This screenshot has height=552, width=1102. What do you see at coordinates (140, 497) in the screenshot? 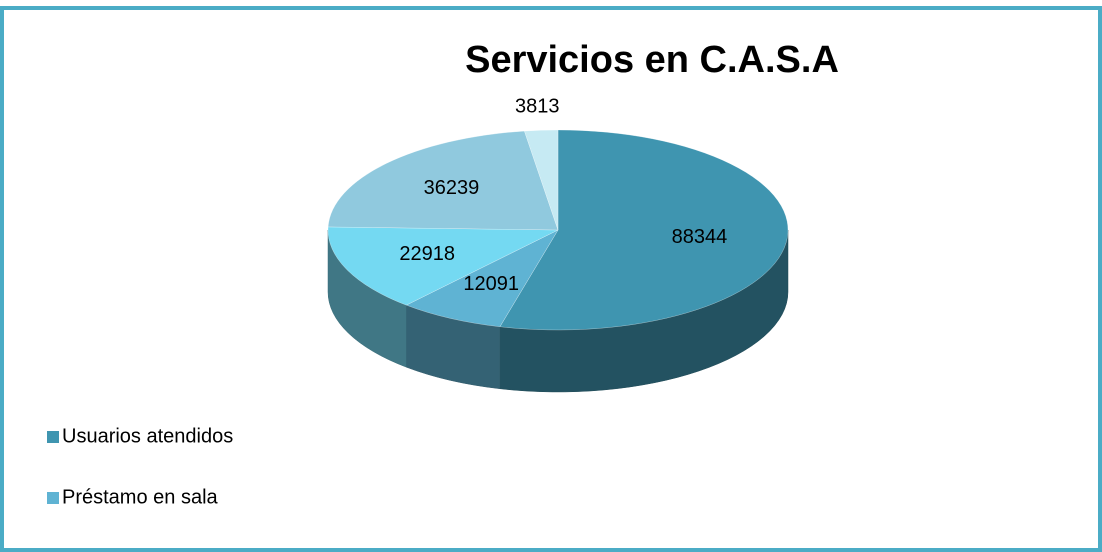
I see `legend-label: Préstamo en sala` at bounding box center [140, 497].